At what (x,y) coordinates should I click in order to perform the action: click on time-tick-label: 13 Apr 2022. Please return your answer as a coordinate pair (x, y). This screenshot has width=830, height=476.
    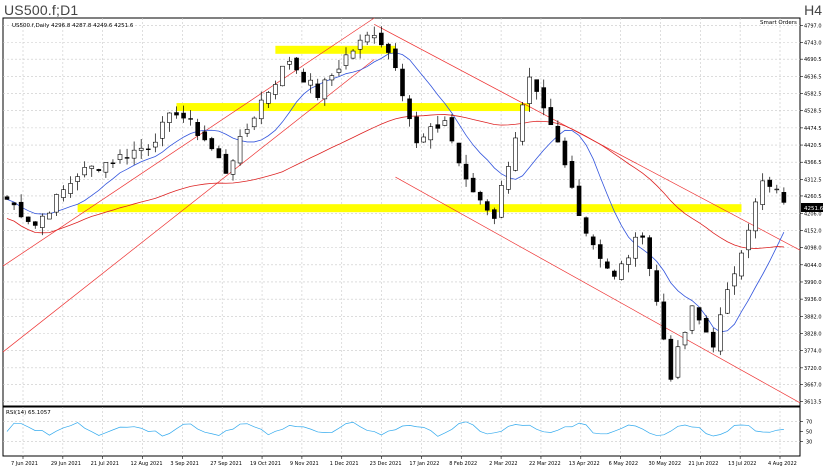
    Looking at the image, I should click on (584, 464).